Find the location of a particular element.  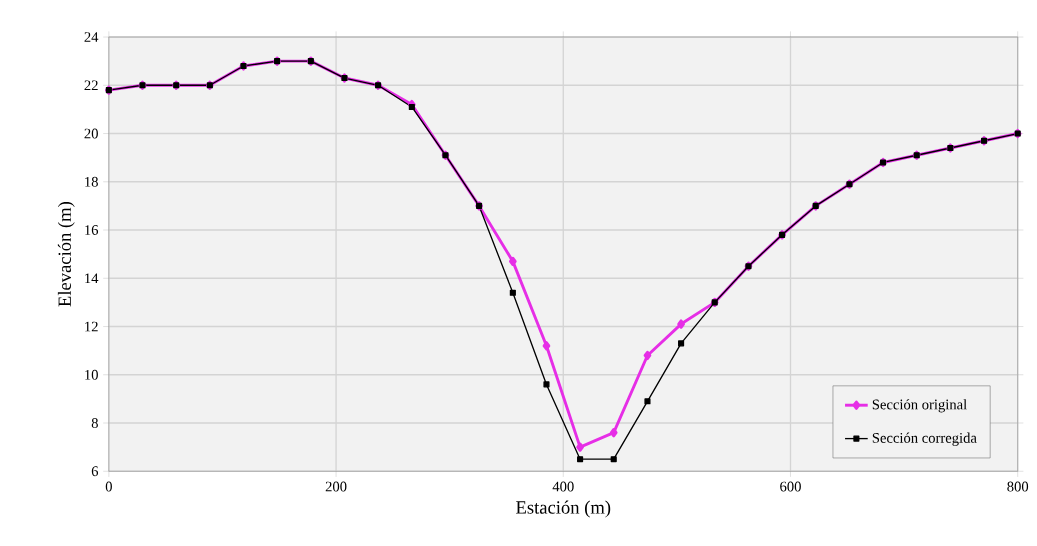

y-axis-title: Elevación (m) is located at coordinates (66, 254).